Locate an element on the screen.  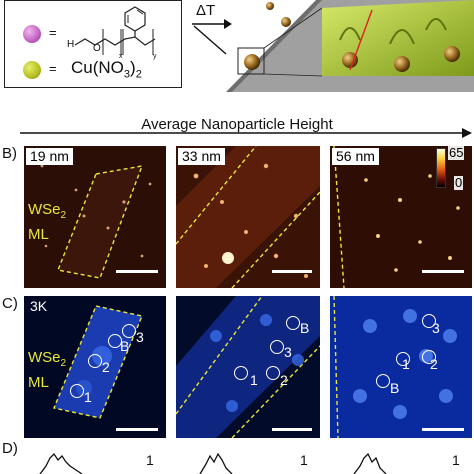
pl-panel-2: 1 2 3 B is located at coordinates (248, 367).